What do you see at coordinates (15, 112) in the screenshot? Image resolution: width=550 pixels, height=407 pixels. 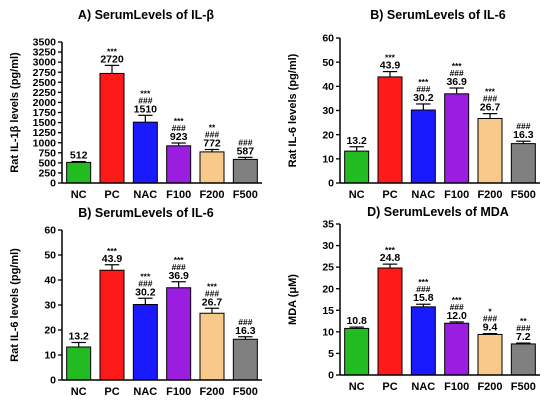 I see `y-axis-label: Rat IL-1β levels (pg/ml)` at bounding box center [15, 112].